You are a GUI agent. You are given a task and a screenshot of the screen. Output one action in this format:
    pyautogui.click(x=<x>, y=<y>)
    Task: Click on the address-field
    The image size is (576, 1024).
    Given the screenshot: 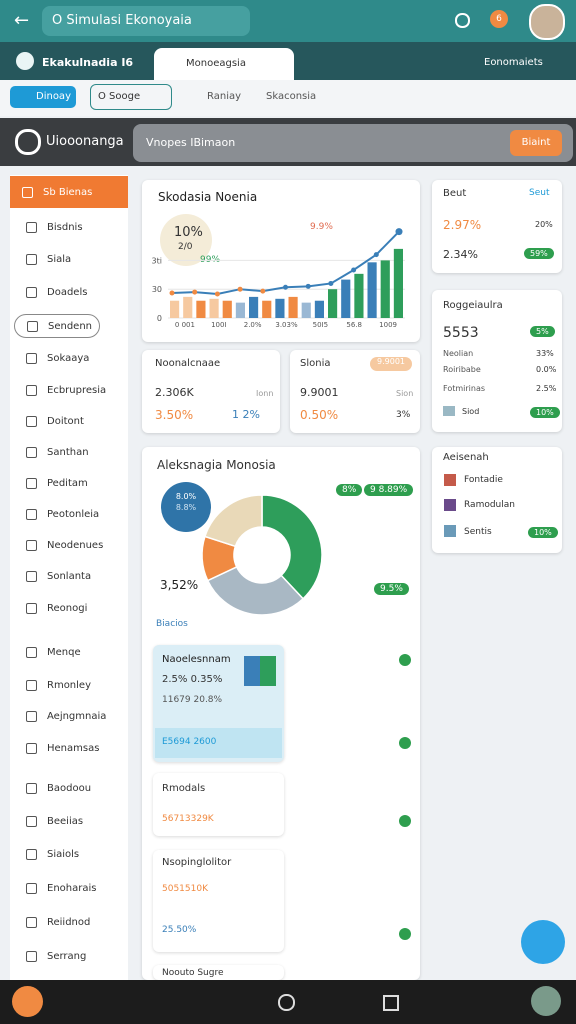 What is the action you would take?
    pyautogui.click(x=146, y=21)
    